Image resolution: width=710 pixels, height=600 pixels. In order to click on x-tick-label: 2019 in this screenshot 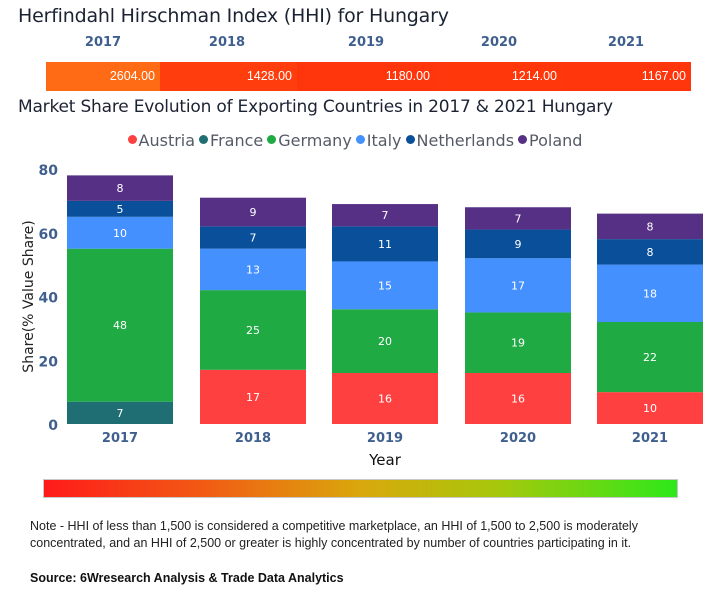, I will do `click(385, 438)`.